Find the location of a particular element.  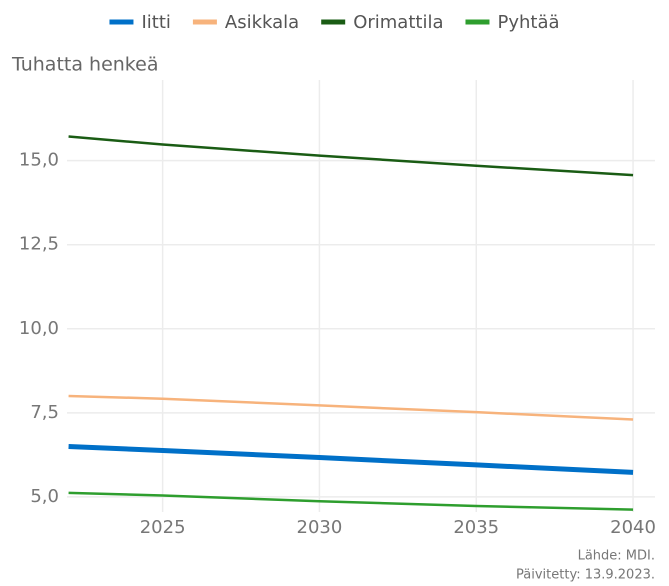

y-tick-label: 12,5 is located at coordinates (39, 244).